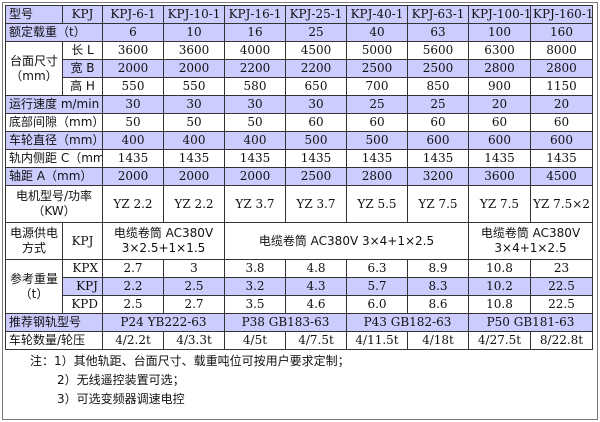  I want to click on platform-row: 宽 B 2000 2000 2200 2200 2500 2500 2800 2800, so click(299, 68).